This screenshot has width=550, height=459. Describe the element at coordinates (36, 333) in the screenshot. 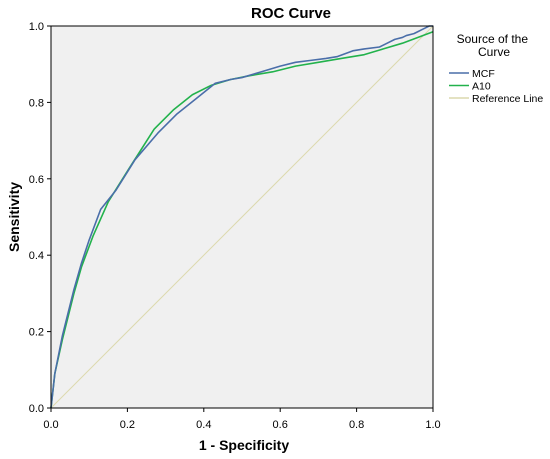

I see `y-tick-label: 0.2` at that location.